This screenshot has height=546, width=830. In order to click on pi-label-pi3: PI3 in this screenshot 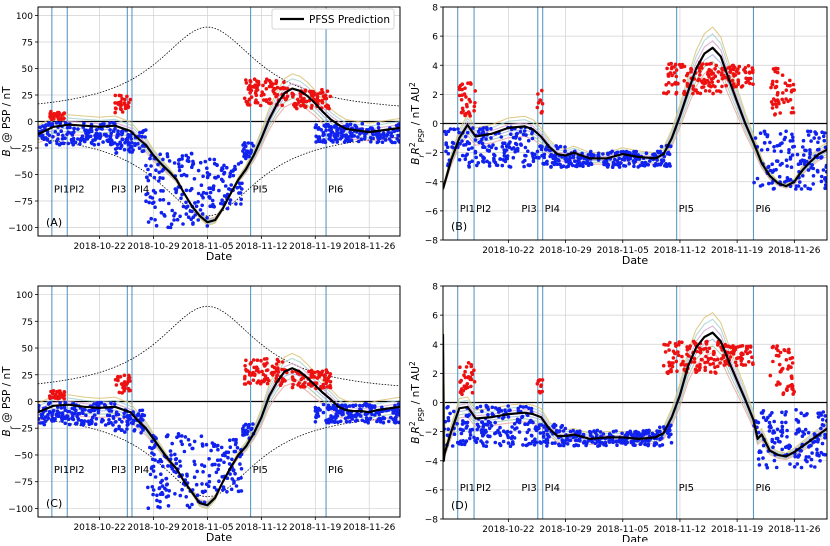, I will do `click(528, 209)`.